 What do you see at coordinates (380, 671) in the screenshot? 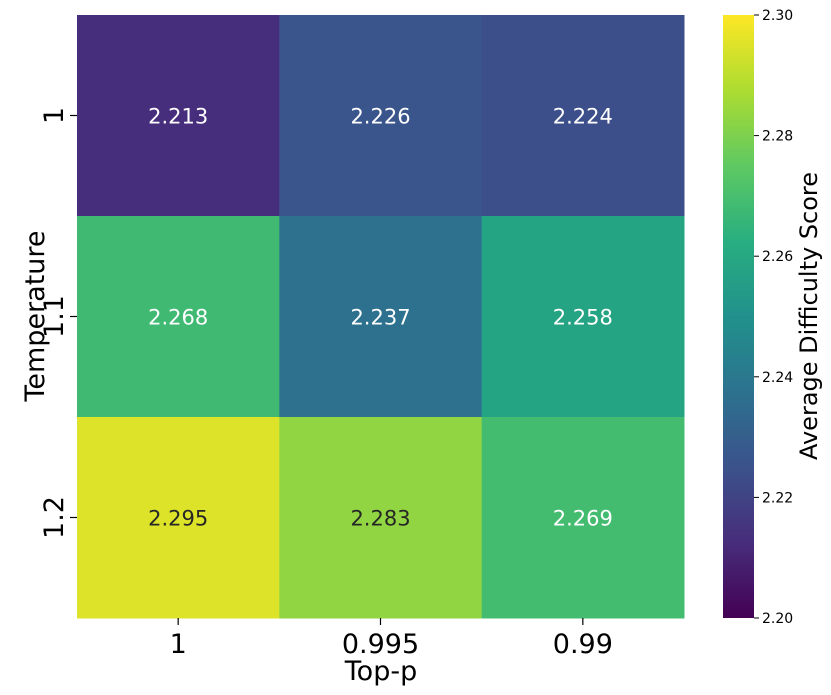
I see `x-axis-label: Top-p` at bounding box center [380, 671].